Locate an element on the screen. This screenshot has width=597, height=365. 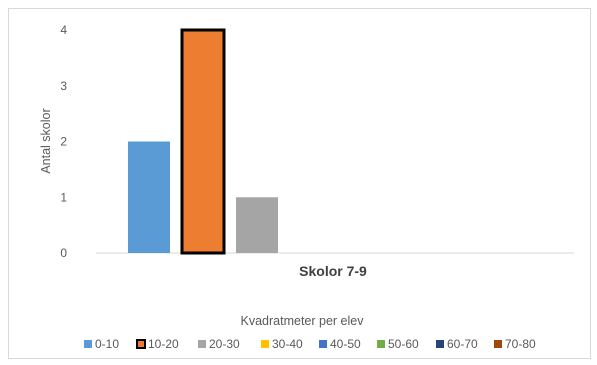
y-axis-title: Antal skolor is located at coordinates (46, 140).